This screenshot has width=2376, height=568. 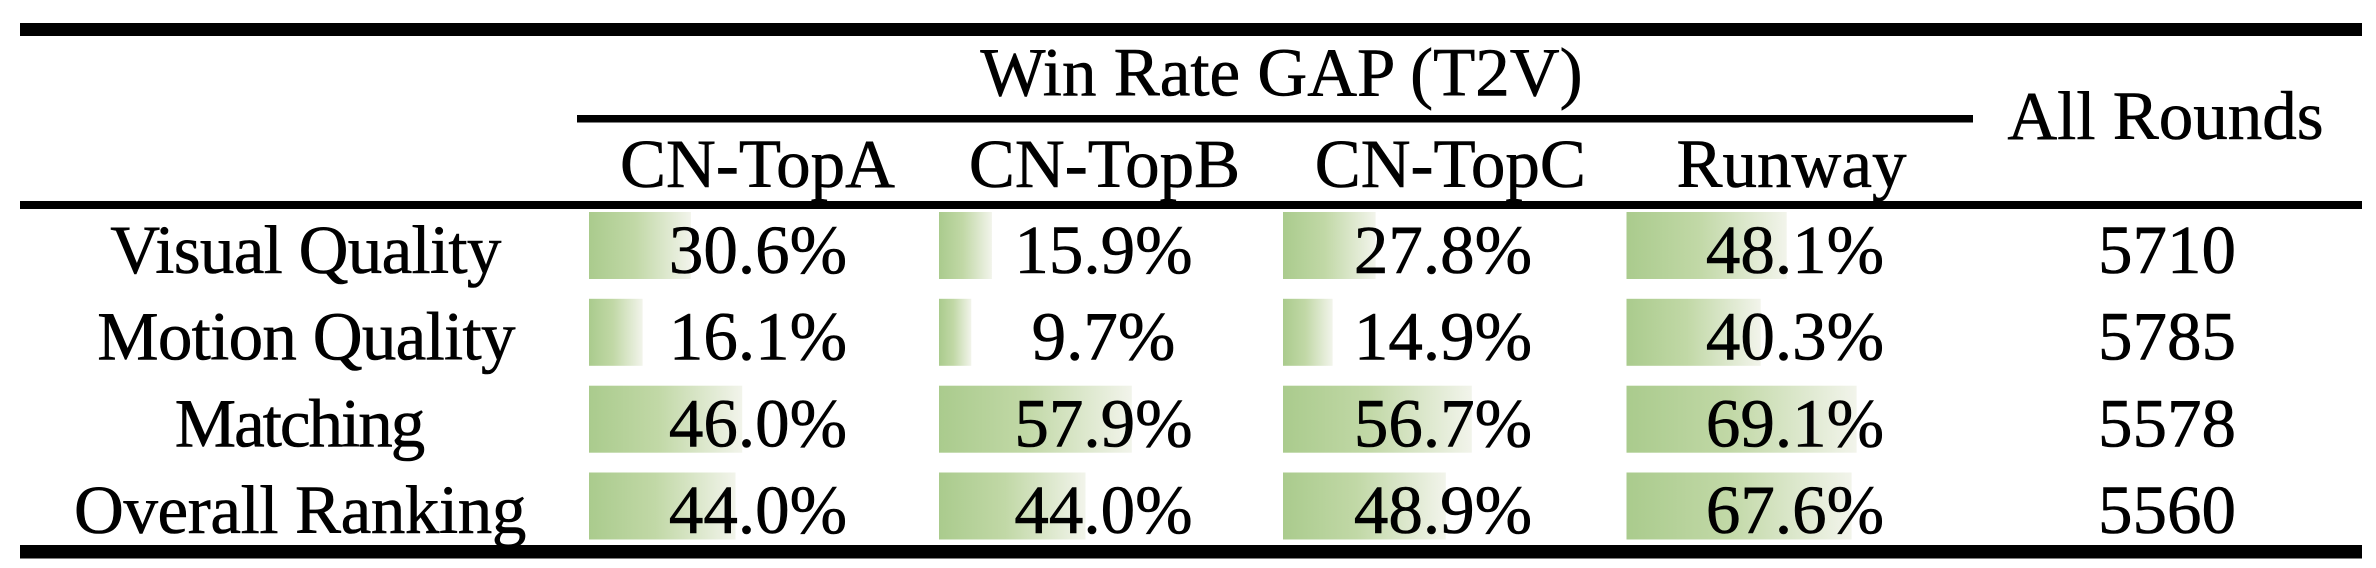 I want to click on svg-text: 9.7%, so click(x=1104, y=337).